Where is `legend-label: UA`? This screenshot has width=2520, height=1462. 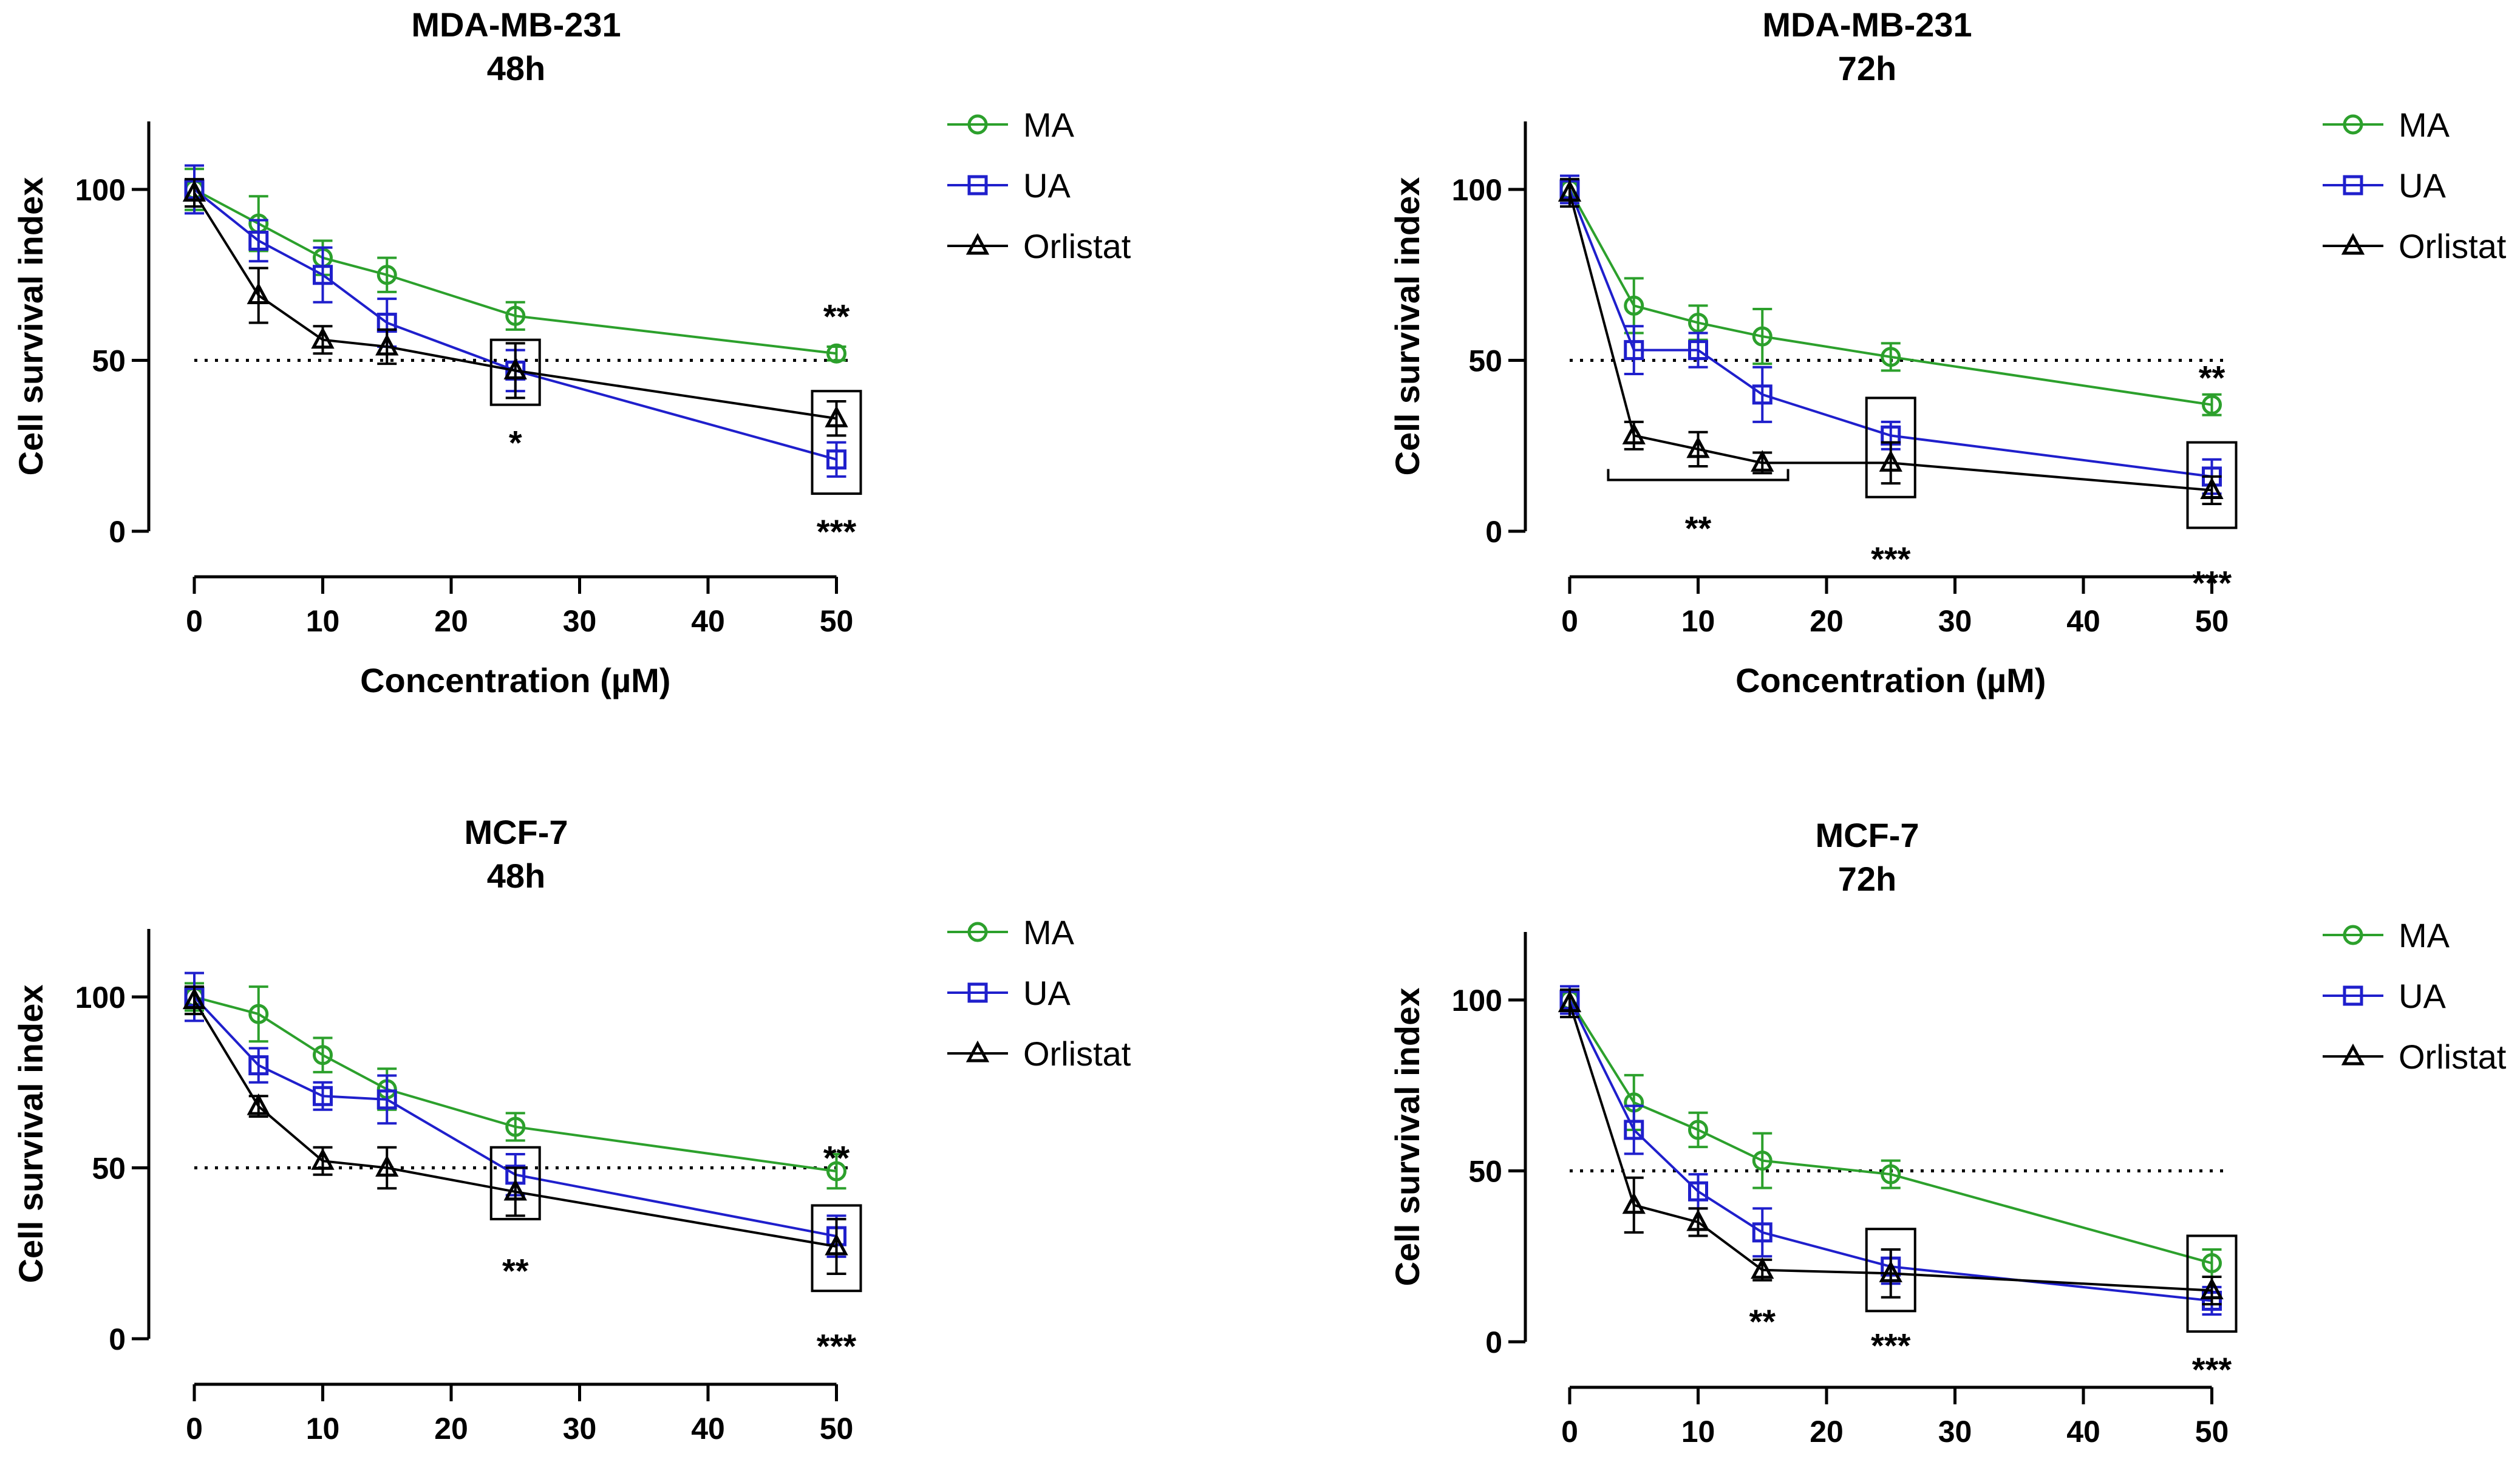 legend-label: UA is located at coordinates (2422, 996).